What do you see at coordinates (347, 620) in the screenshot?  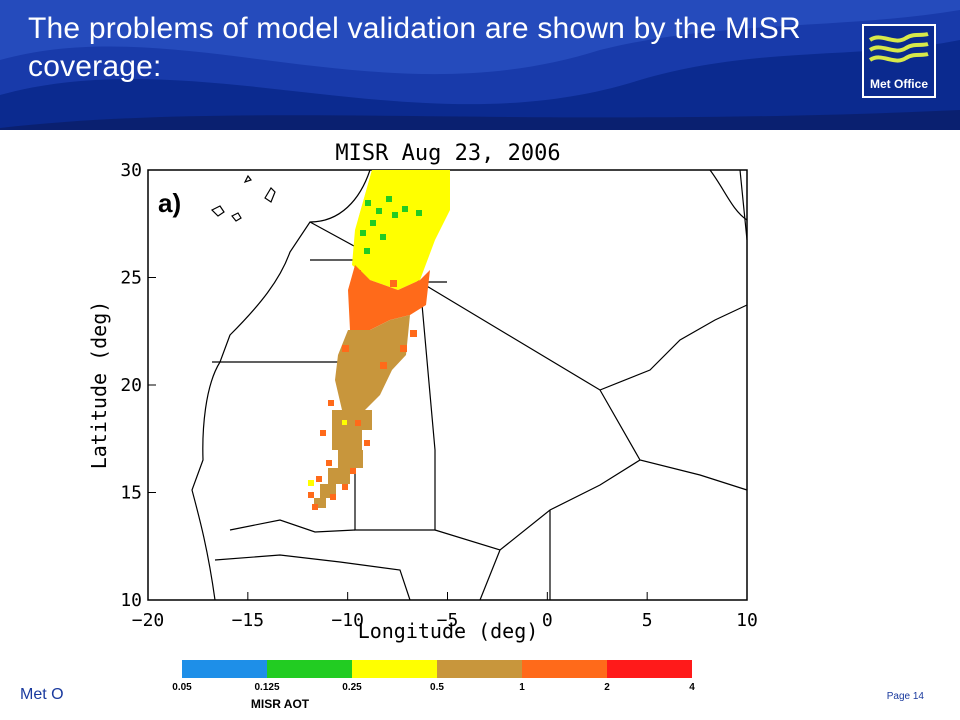 I see `x-tick-label: −10` at bounding box center [347, 620].